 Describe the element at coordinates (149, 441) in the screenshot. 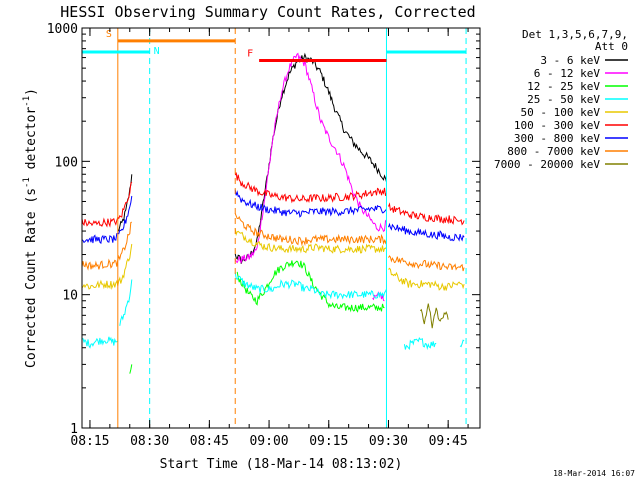

I see `x-tick-label-1: 08:30` at that location.